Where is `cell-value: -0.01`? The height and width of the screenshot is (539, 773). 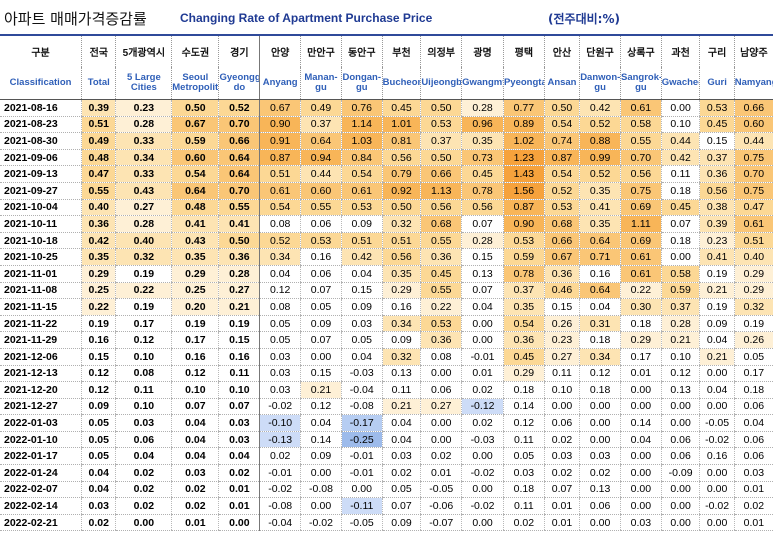 cell-value: -0.01 is located at coordinates (361, 456).